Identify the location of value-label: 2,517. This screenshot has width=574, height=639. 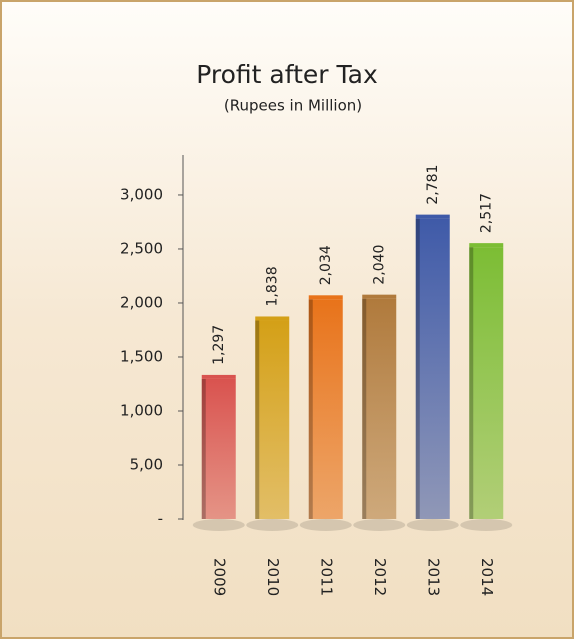
(486, 213).